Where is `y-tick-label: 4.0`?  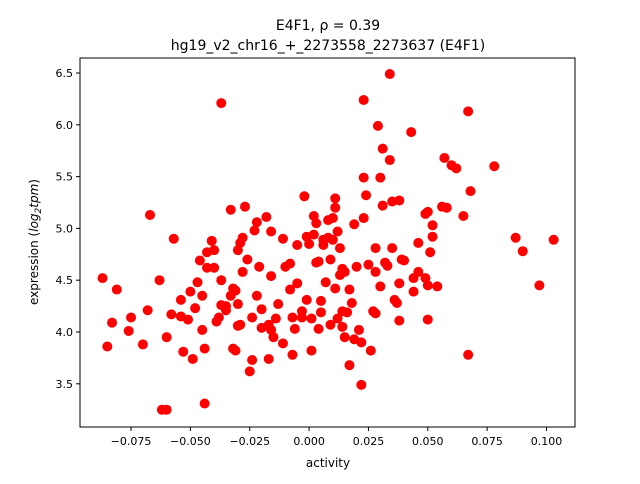
y-tick-label: 4.0 is located at coordinates (65, 332).